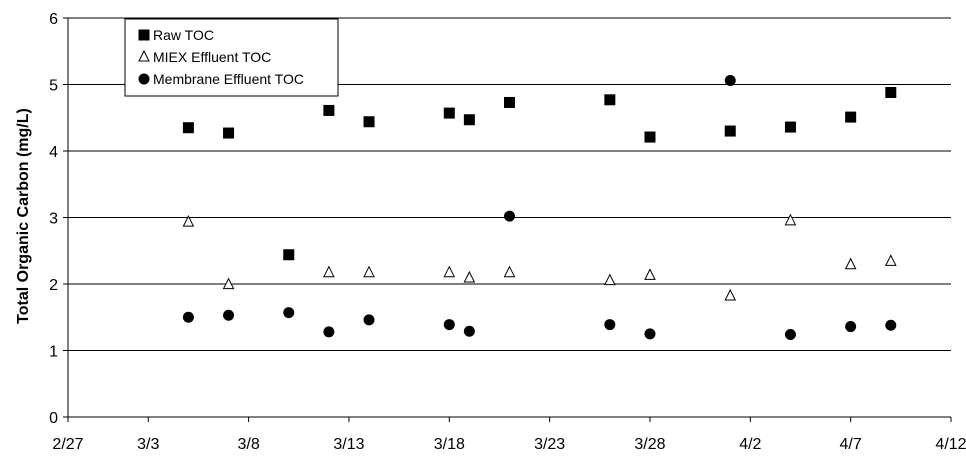 The width and height of the screenshot is (966, 459). What do you see at coordinates (549, 444) in the screenshot?
I see `x-tick-label: 3/23` at bounding box center [549, 444].